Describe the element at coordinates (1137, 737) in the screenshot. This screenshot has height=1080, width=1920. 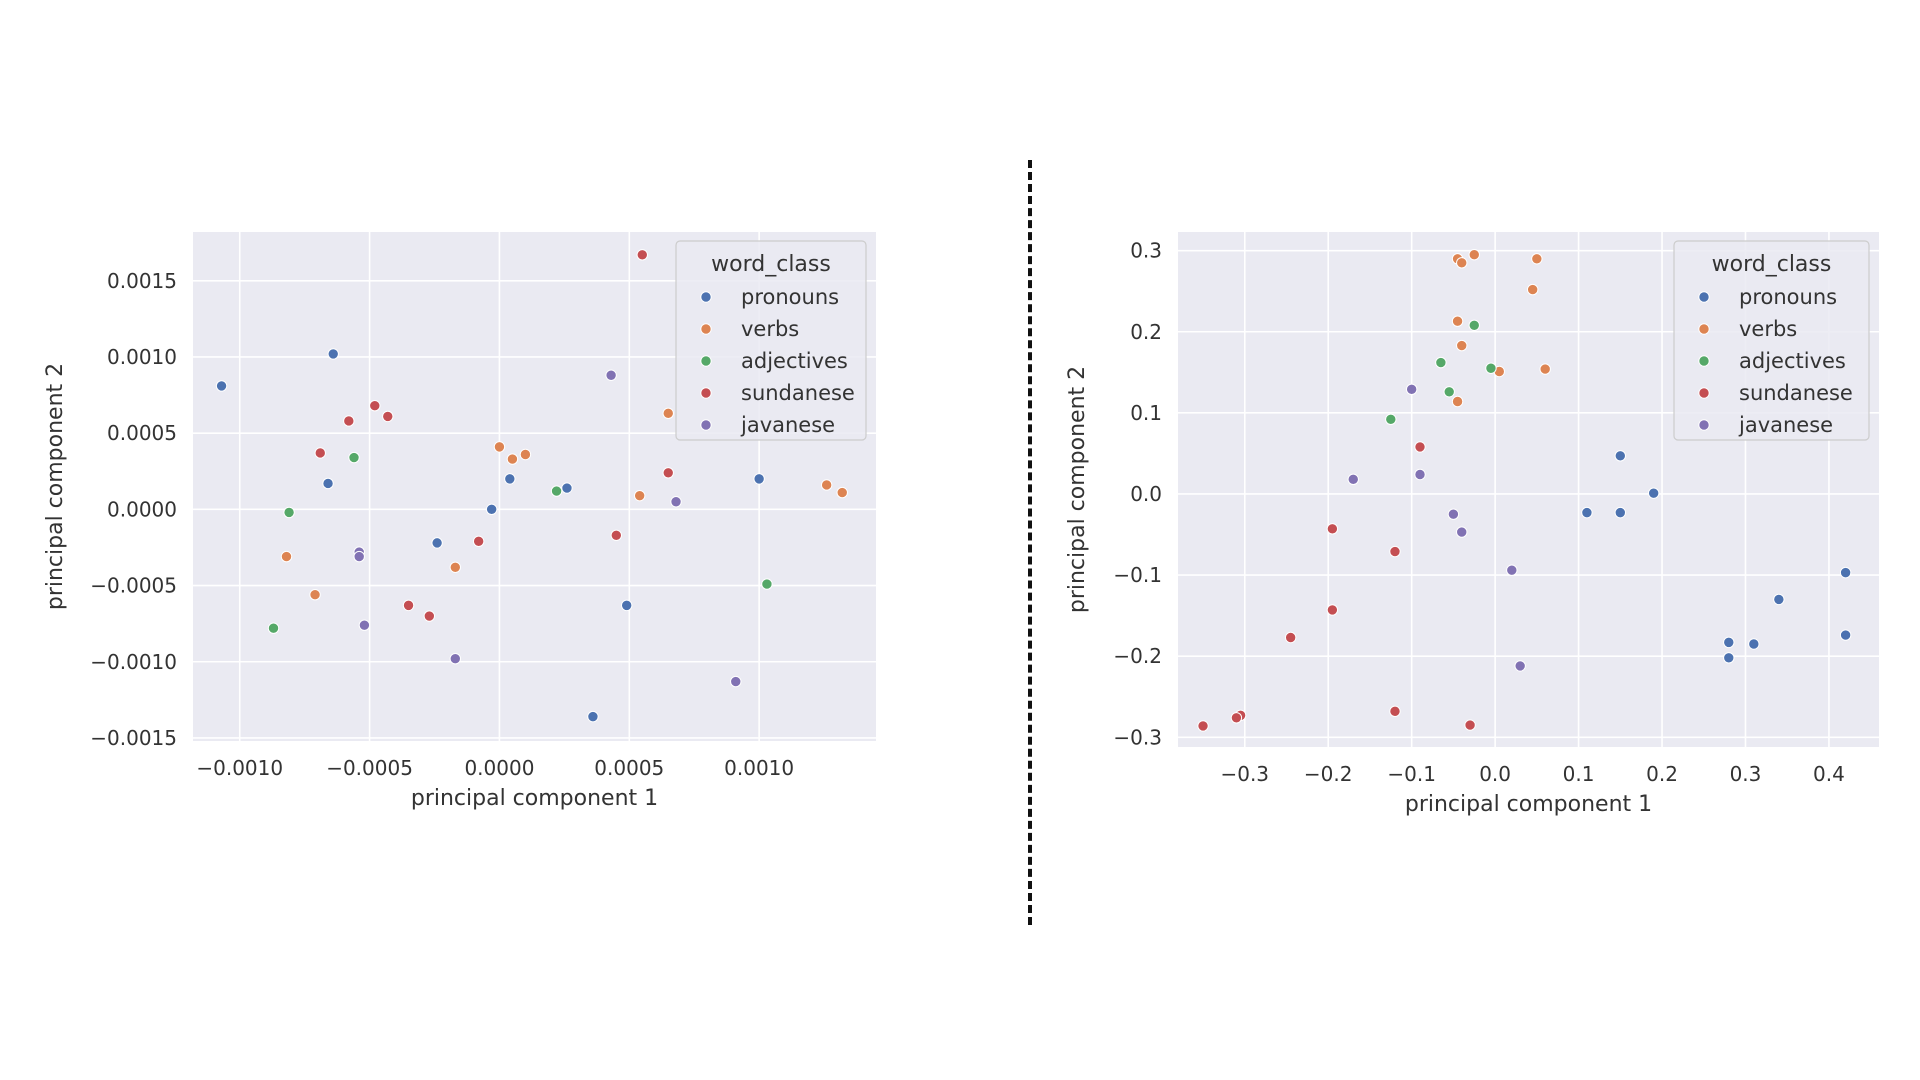
I see `y-tick-label: −0.3` at that location.